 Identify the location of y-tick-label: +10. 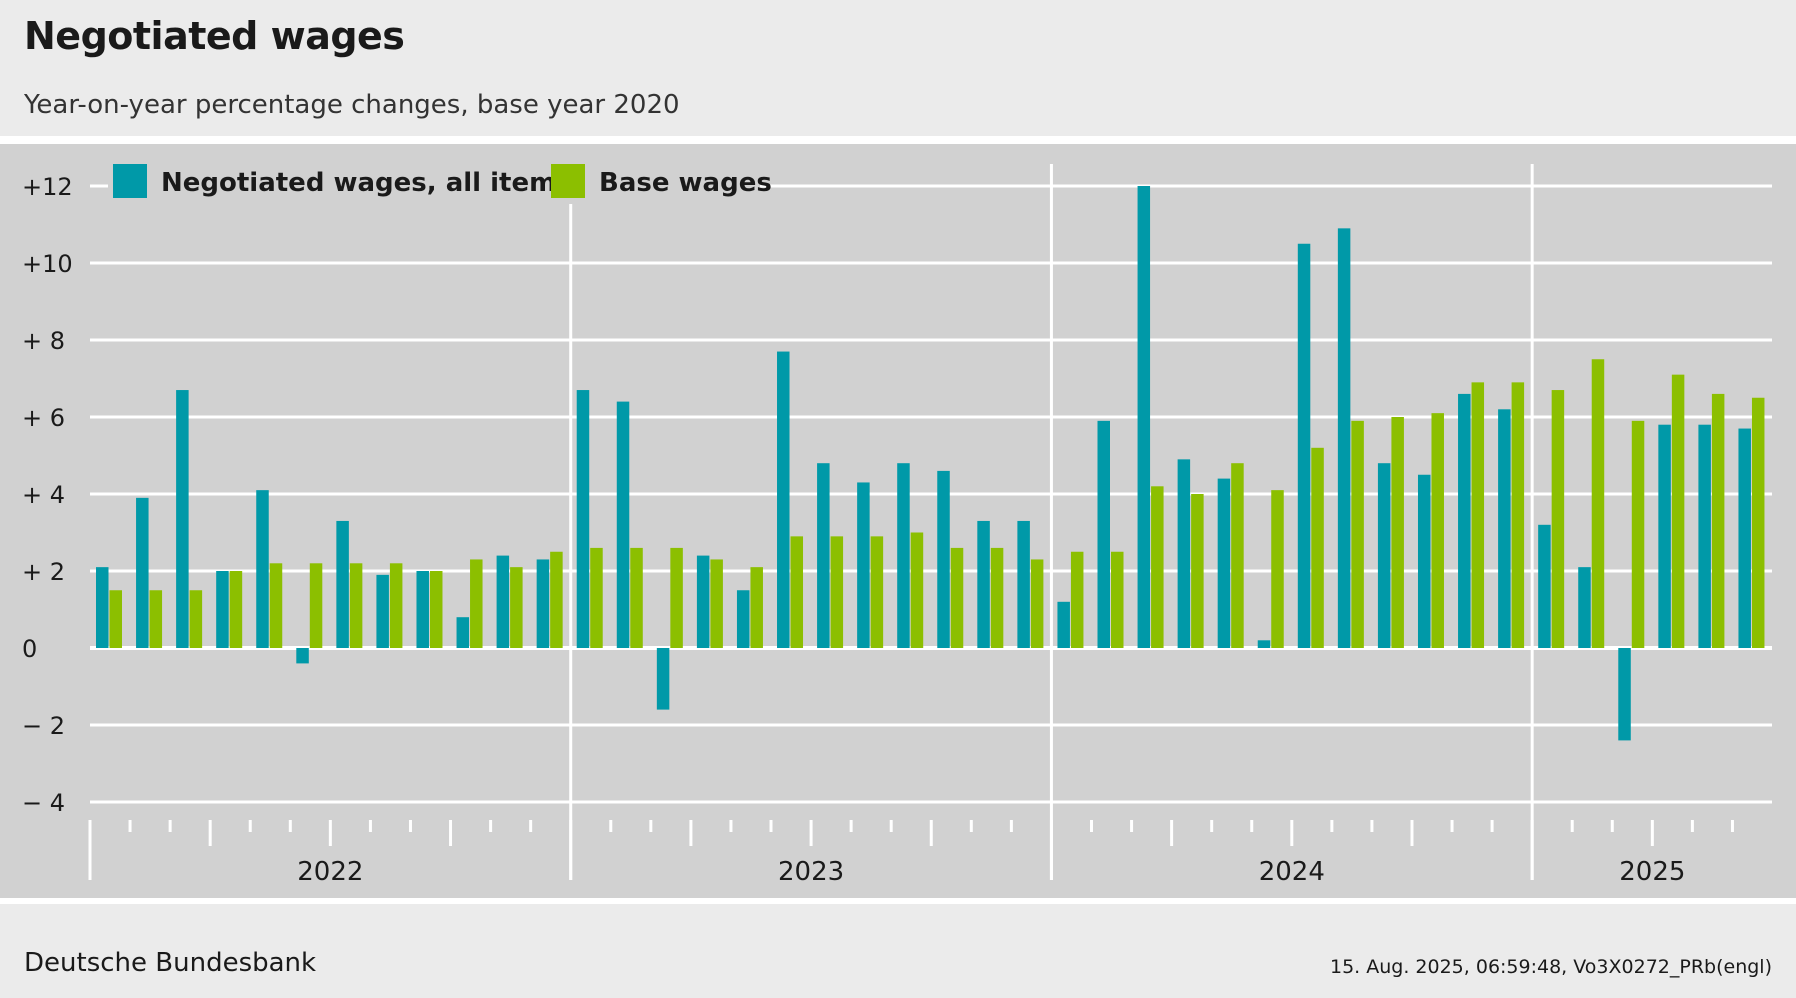
(47, 264).